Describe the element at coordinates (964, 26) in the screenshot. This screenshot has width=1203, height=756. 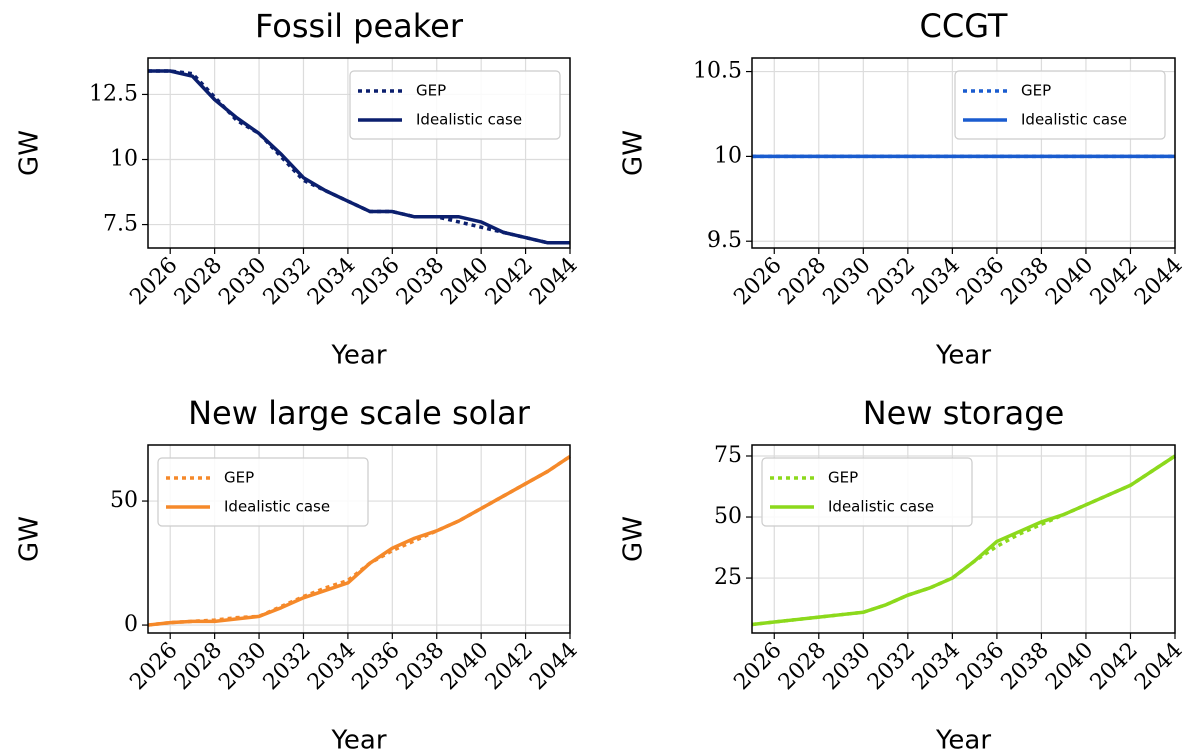
I see `chart-title: CCGT` at that location.